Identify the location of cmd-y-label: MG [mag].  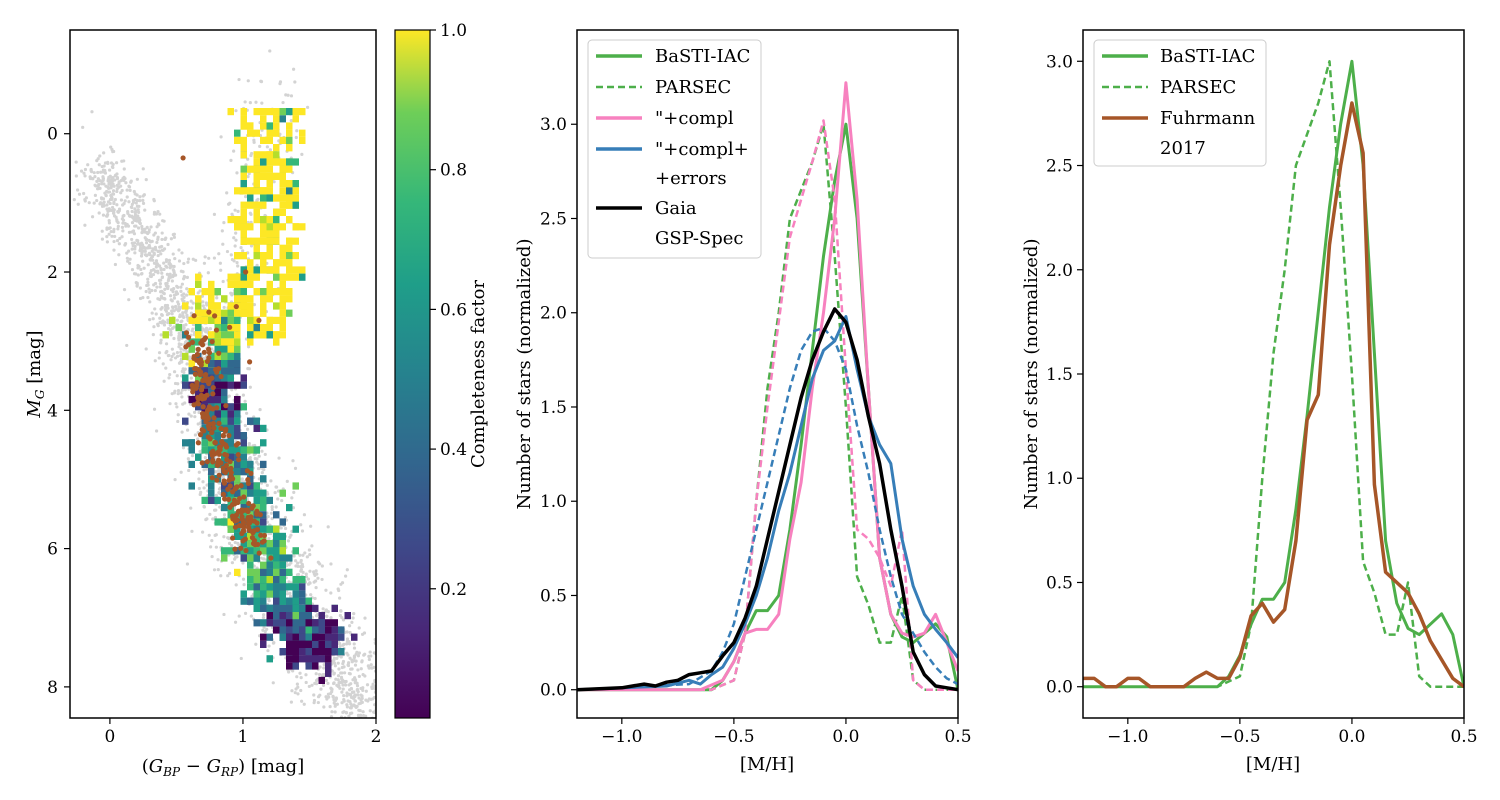
(35, 374).